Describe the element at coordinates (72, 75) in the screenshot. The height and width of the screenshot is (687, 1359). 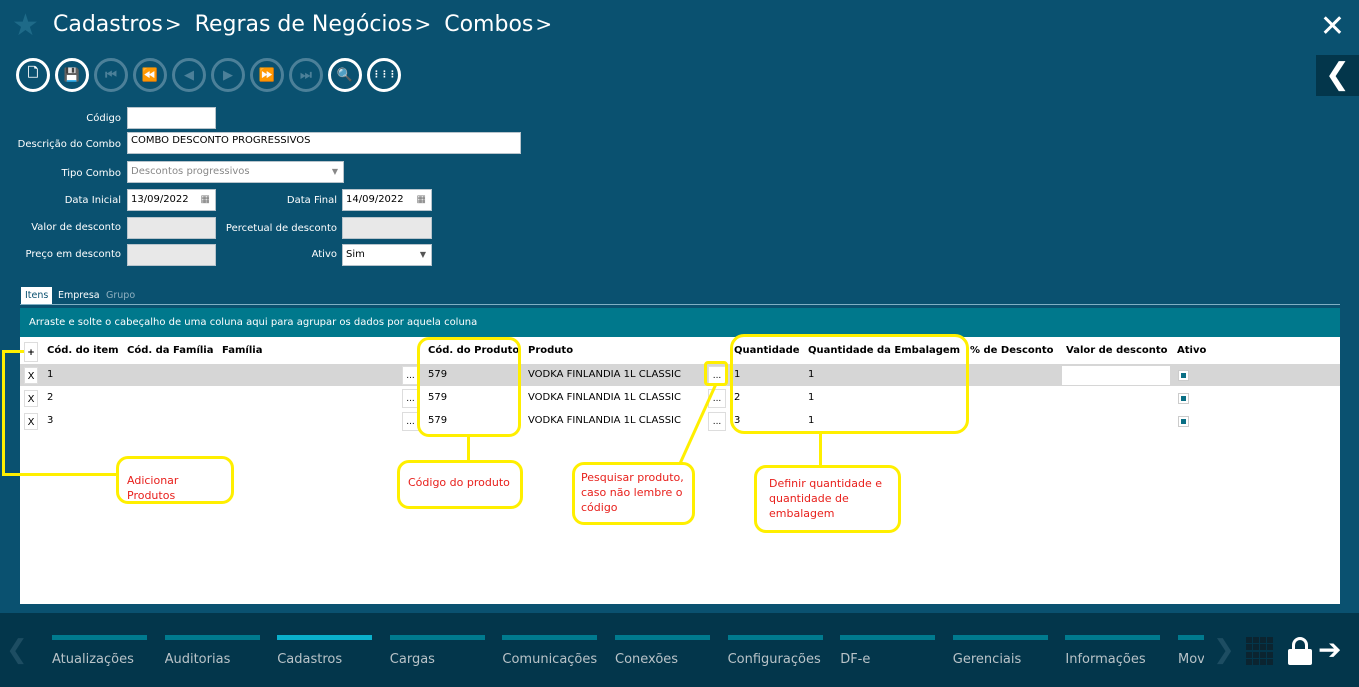
I see `save-button: 💾` at that location.